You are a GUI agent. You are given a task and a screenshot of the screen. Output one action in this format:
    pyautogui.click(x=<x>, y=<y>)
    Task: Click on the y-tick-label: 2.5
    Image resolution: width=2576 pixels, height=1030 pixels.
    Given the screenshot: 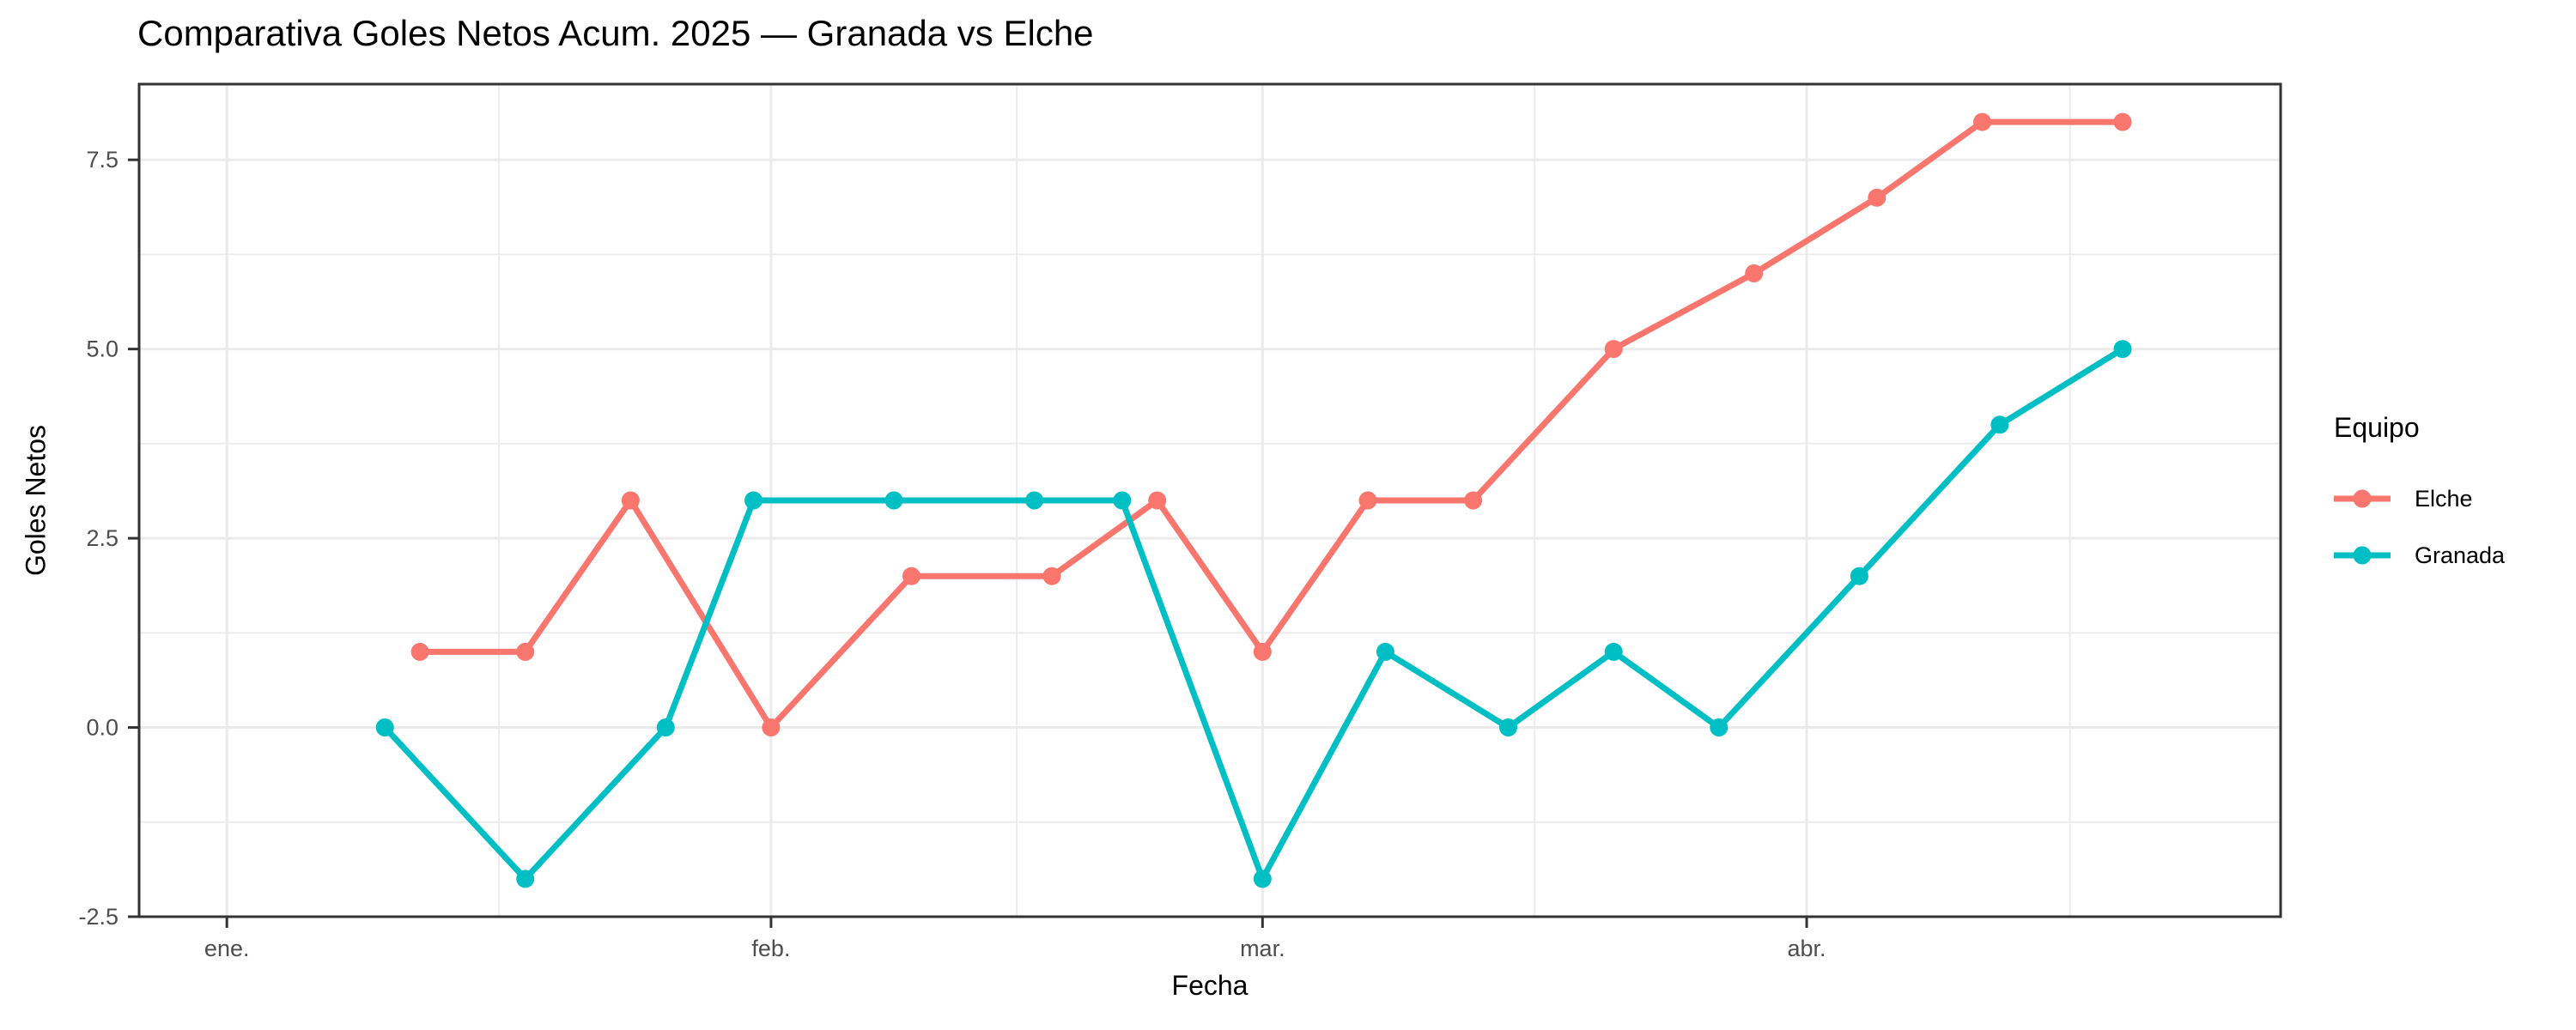 What is the action you would take?
    pyautogui.click(x=102, y=538)
    